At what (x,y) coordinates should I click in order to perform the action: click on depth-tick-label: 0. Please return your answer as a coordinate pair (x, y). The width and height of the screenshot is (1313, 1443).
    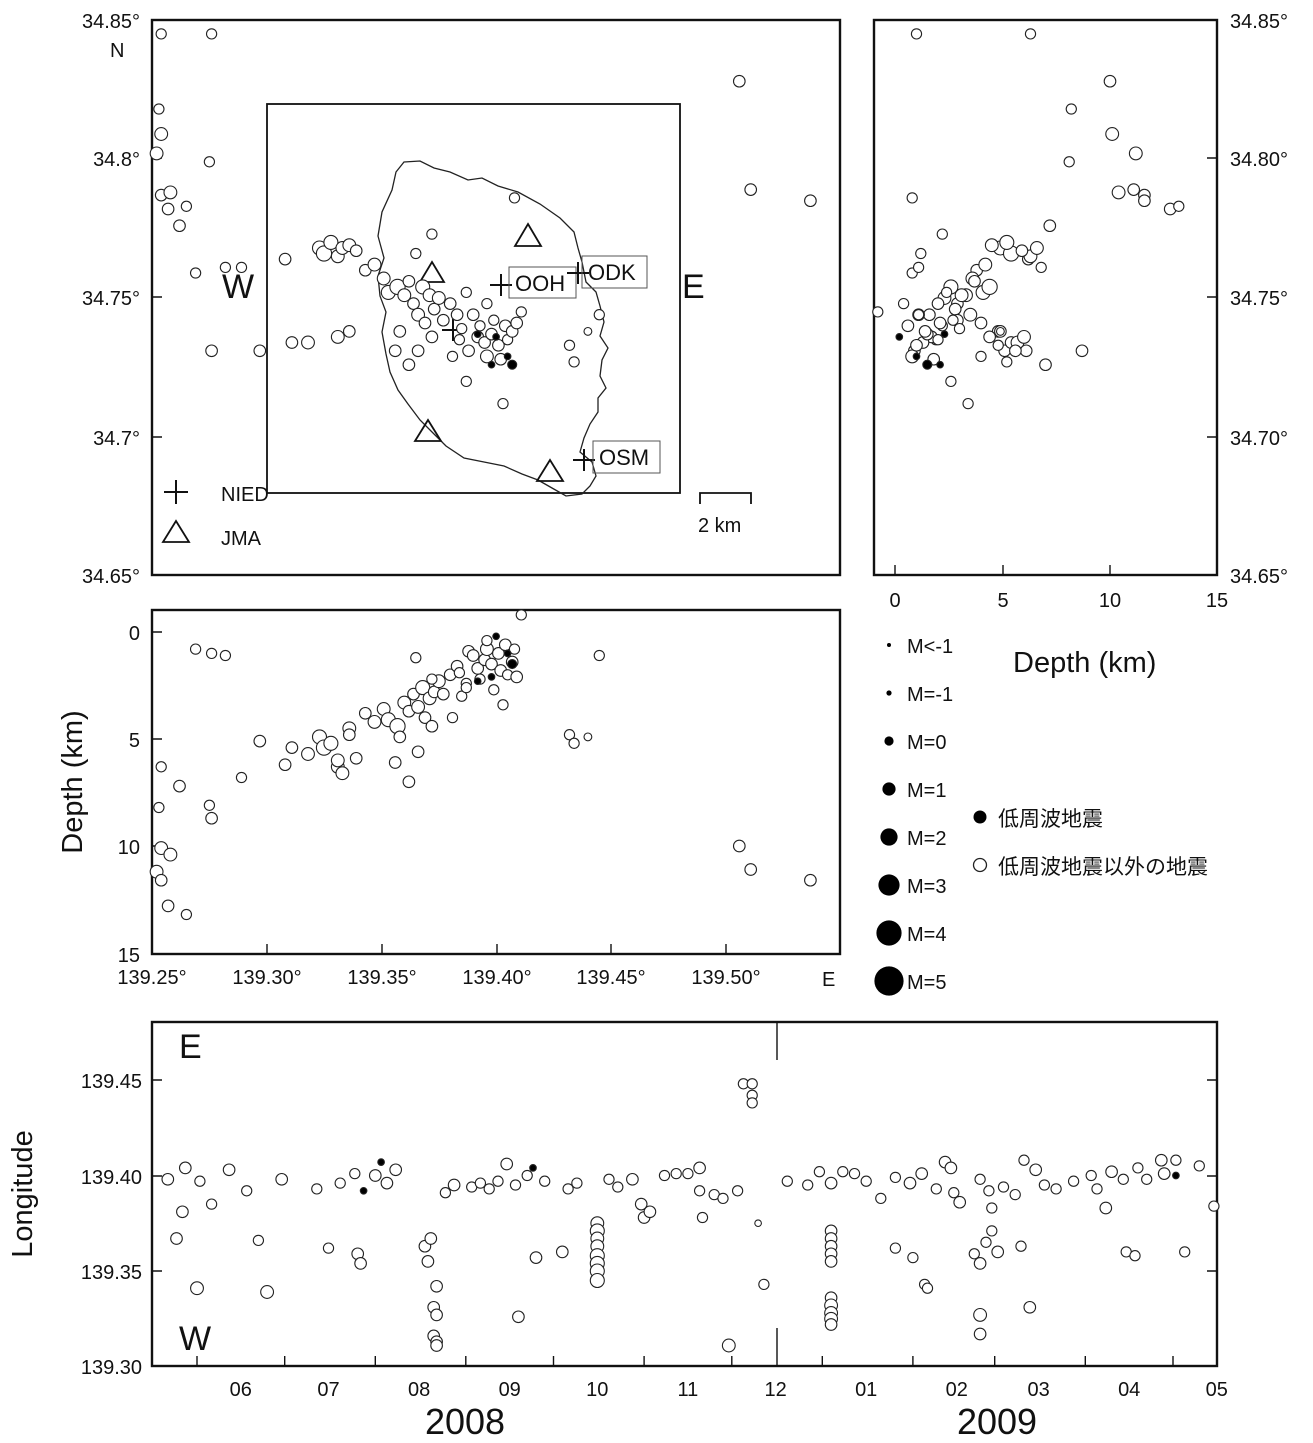
    Looking at the image, I should click on (894, 601).